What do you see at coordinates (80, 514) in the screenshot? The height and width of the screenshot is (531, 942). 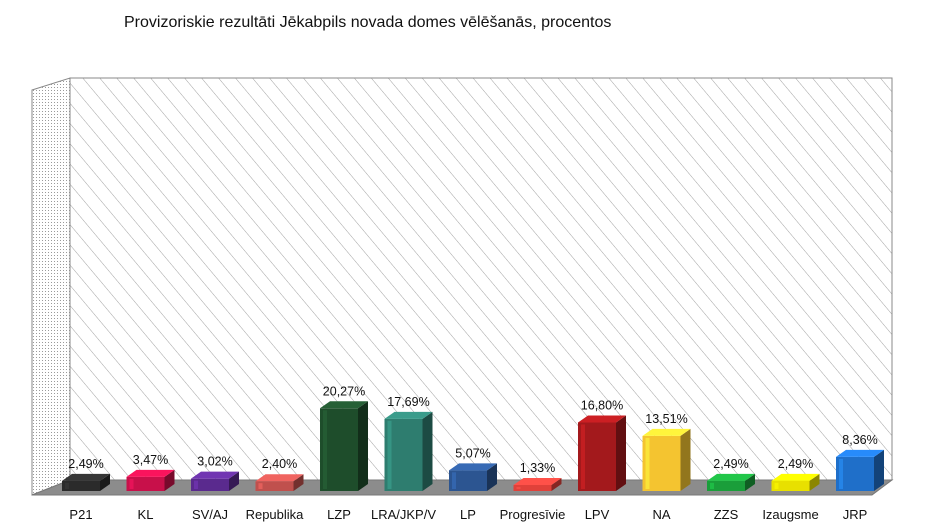 I see `x-tick-label: P21` at bounding box center [80, 514].